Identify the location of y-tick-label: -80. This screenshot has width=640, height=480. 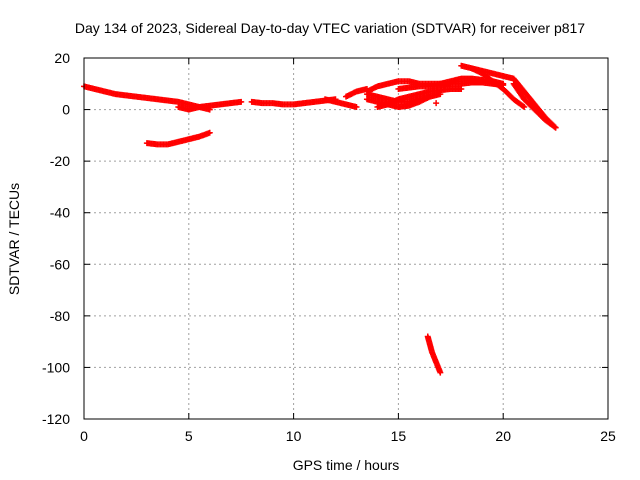
(60, 316).